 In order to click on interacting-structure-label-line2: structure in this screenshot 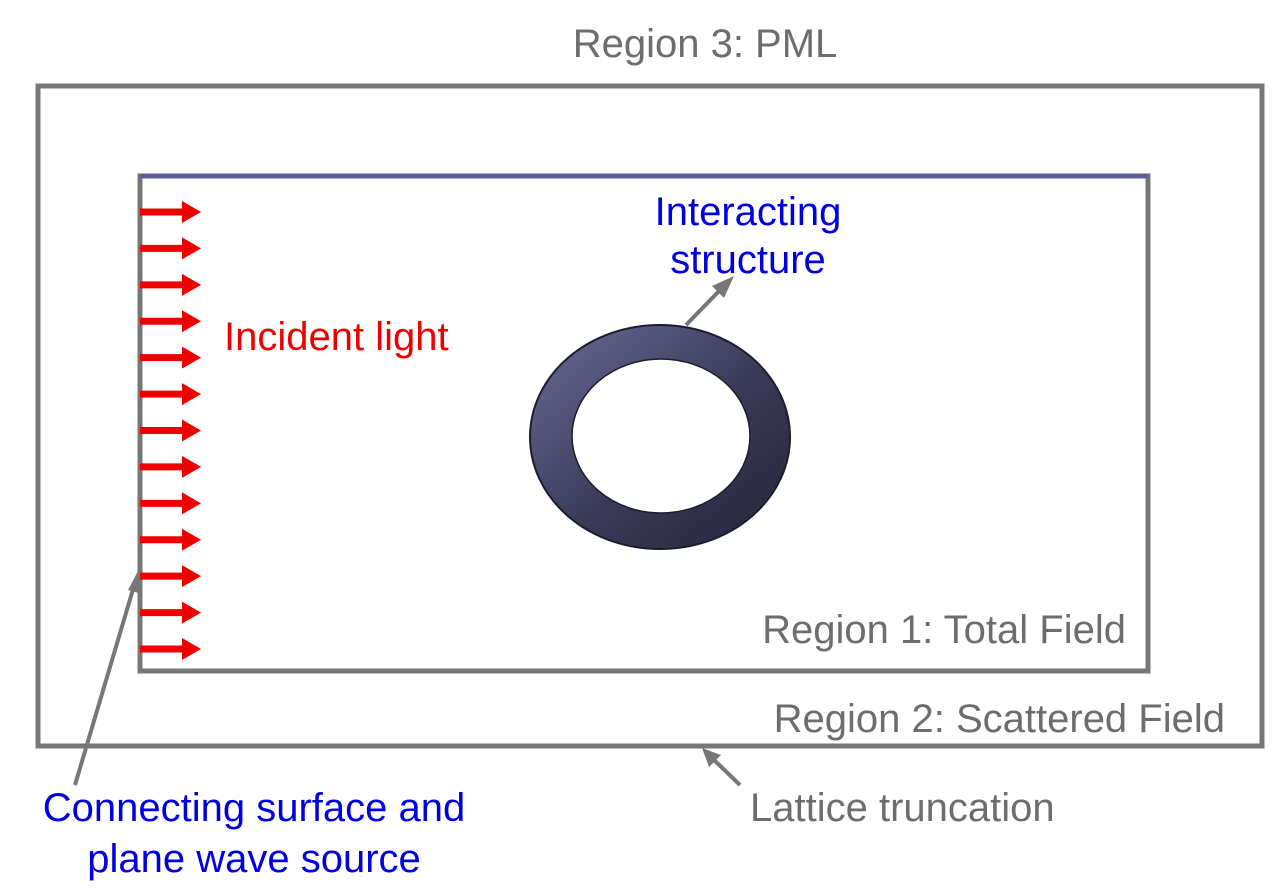, I will do `click(748, 260)`.